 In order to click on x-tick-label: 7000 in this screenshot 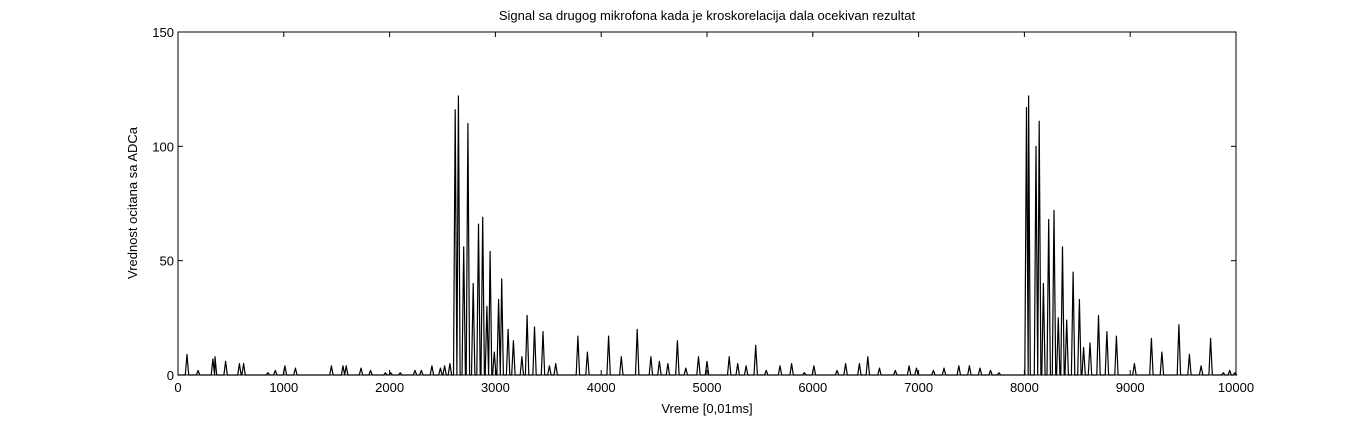, I will do `click(918, 387)`.